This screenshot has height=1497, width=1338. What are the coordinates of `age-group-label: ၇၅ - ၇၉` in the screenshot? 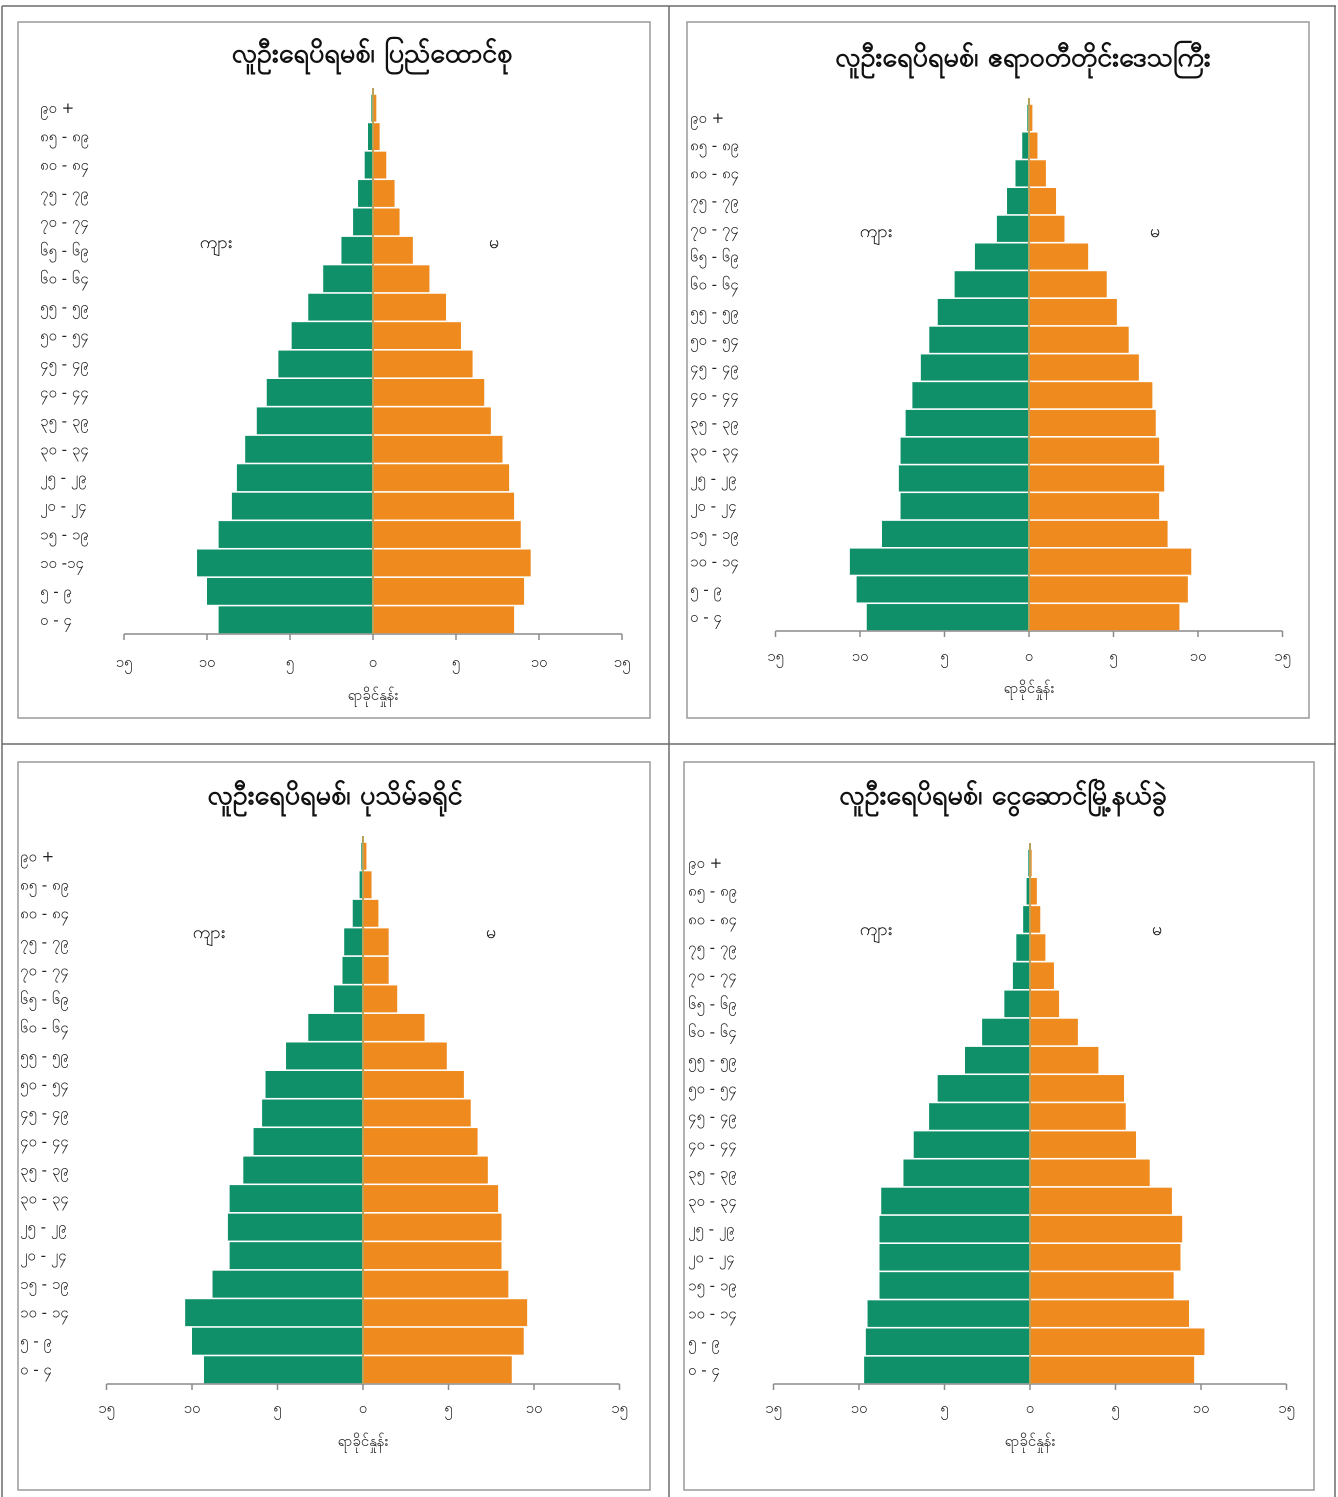 It's located at (64, 194).